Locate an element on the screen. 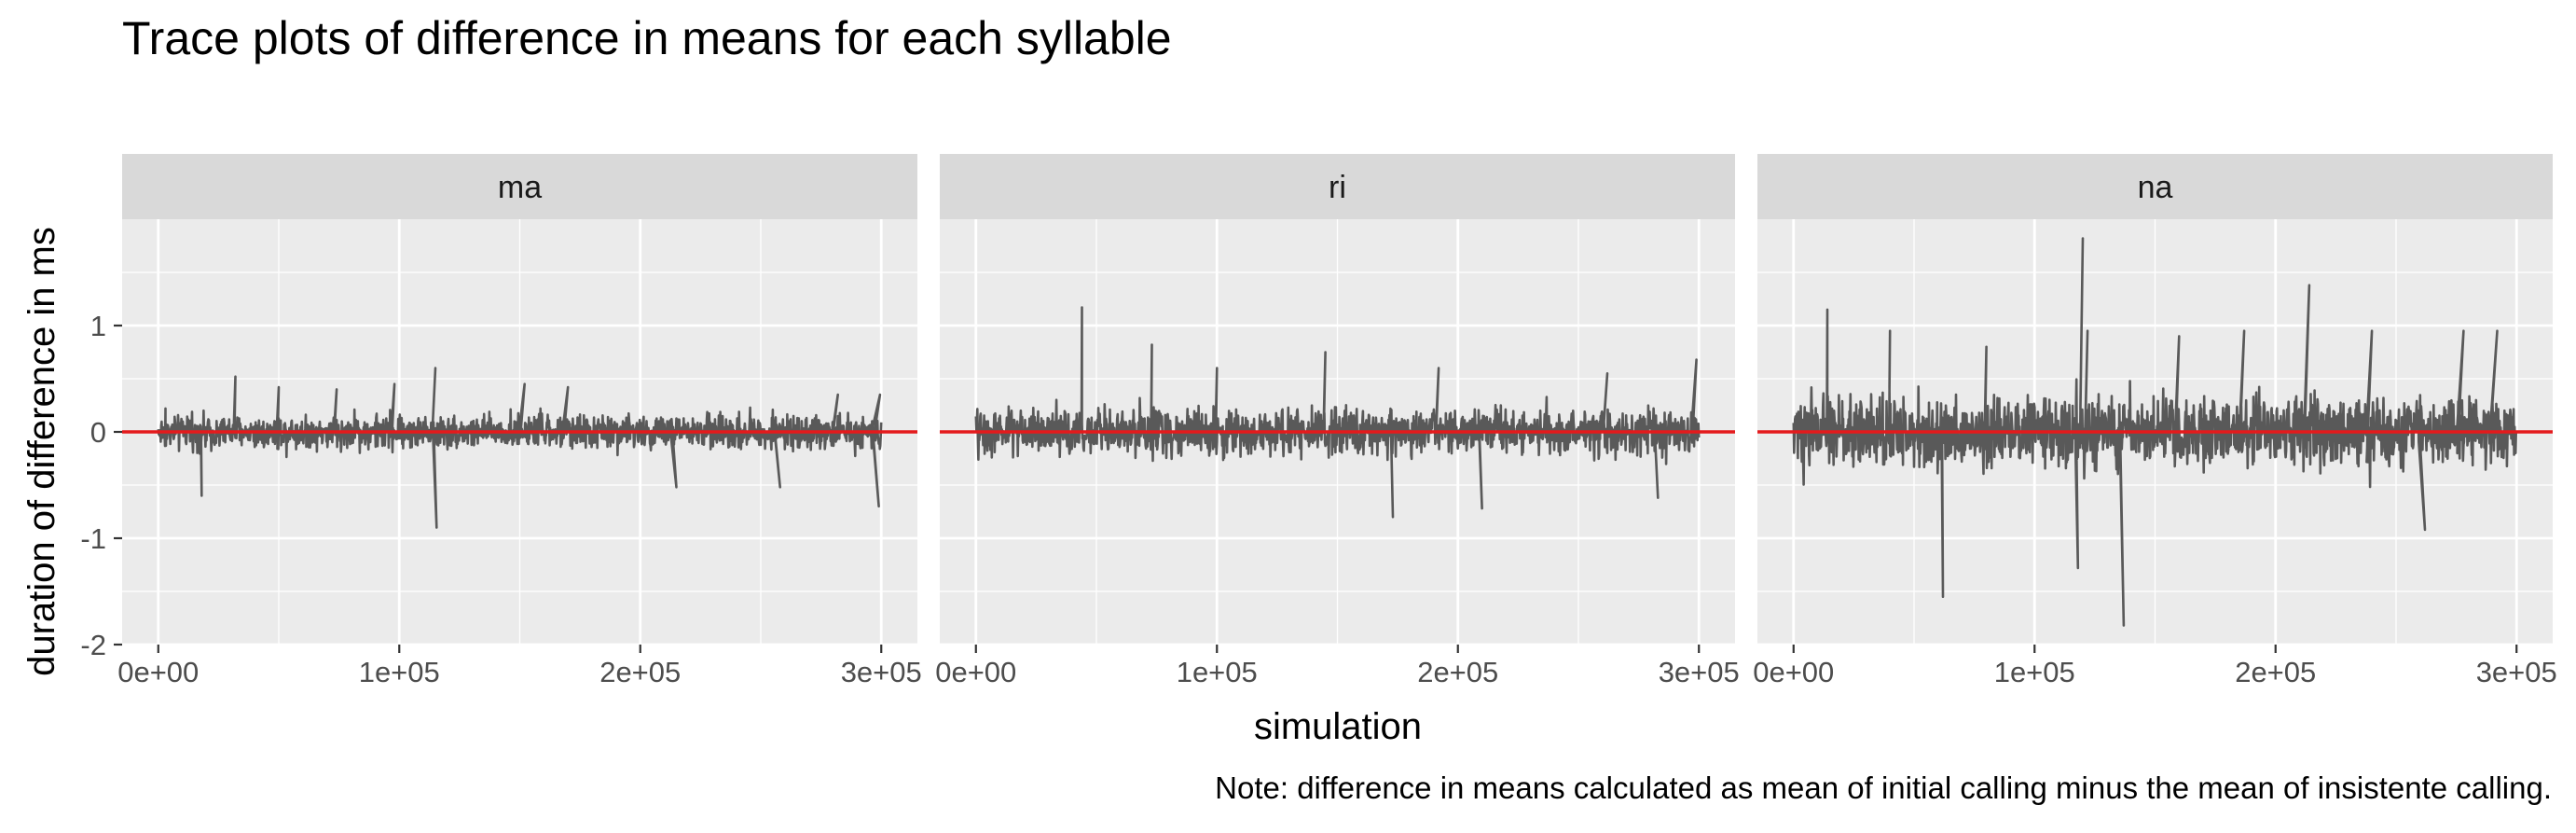  facet-label-ri: ri is located at coordinates (1337, 187).